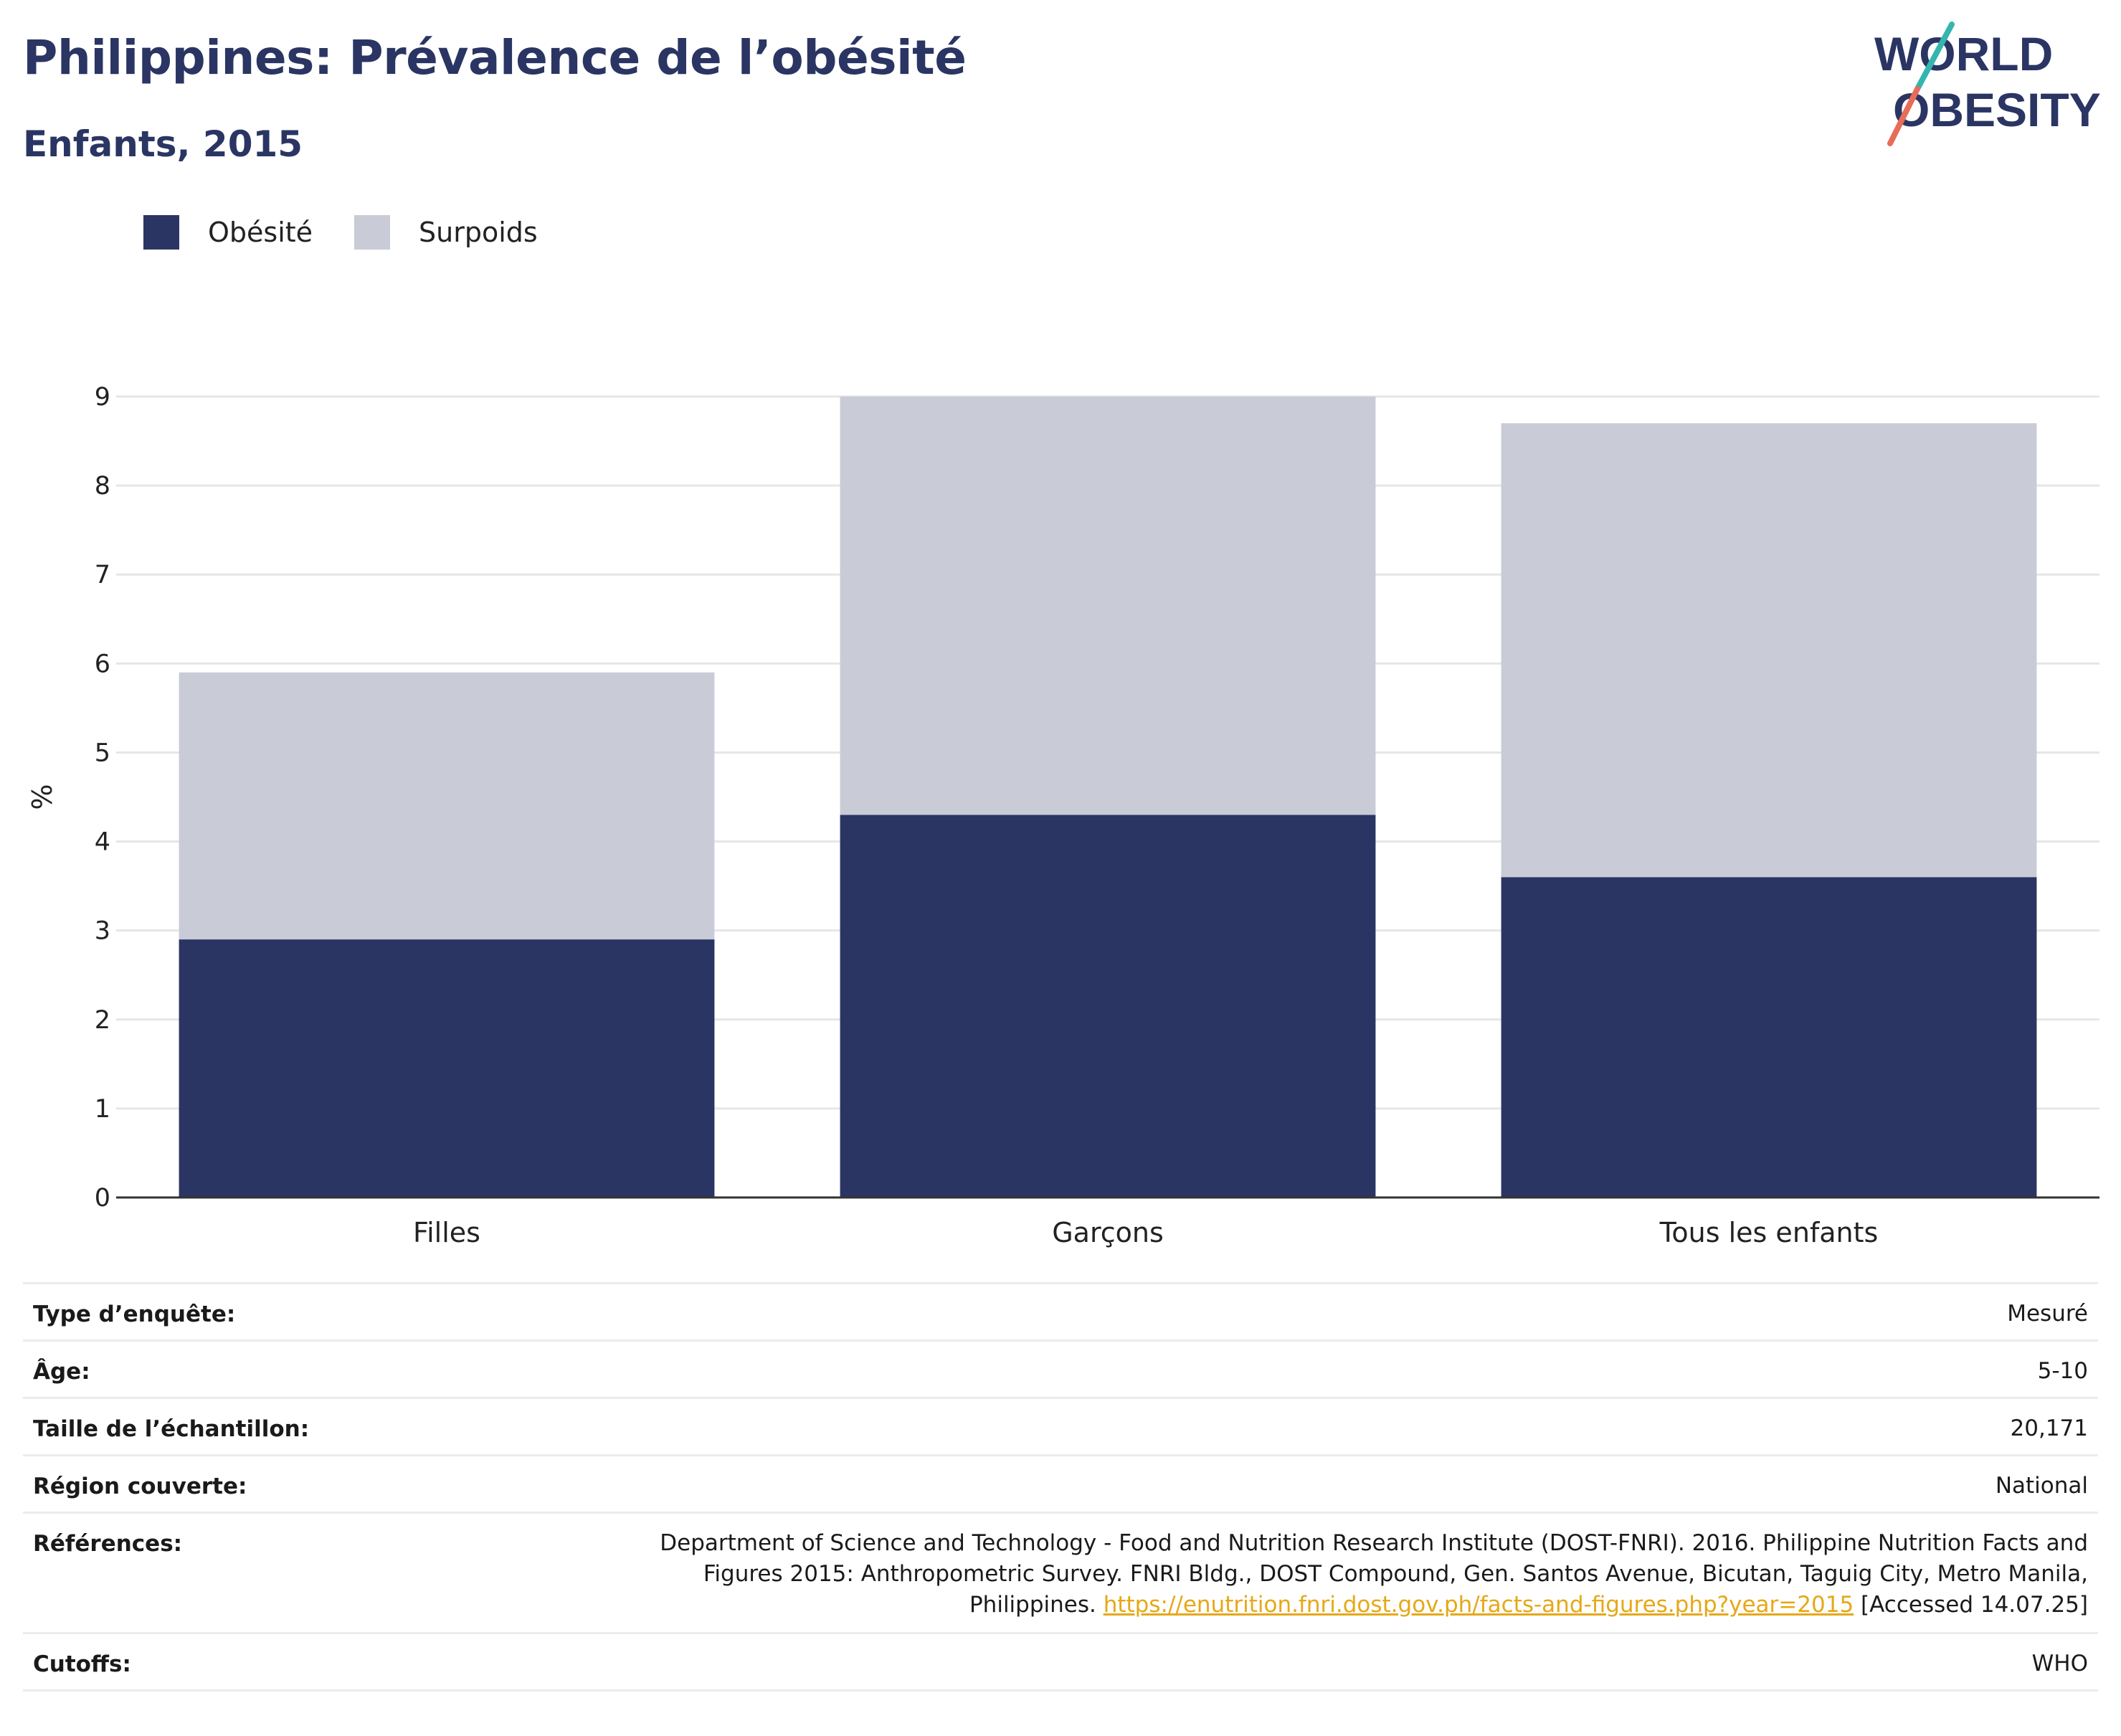  What do you see at coordinates (274, 1368) in the screenshot?
I see `meta-label: Âge:` at bounding box center [274, 1368].